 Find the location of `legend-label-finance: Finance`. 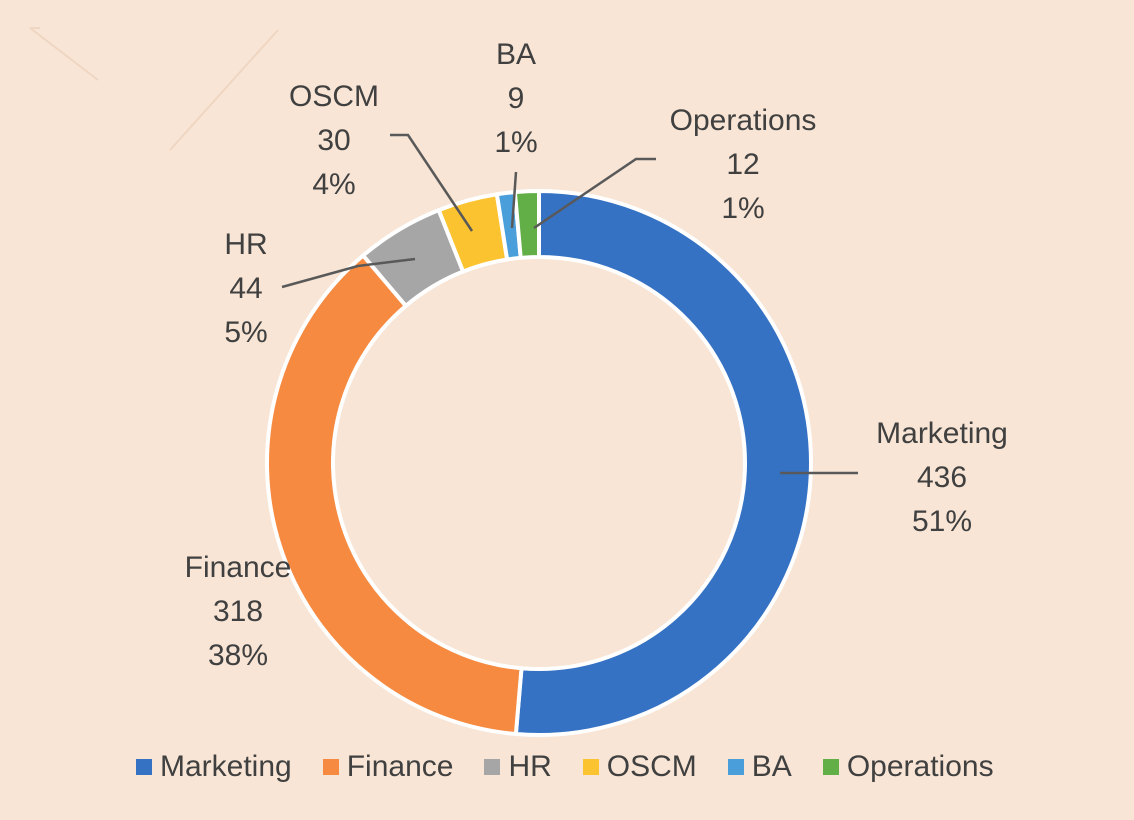

legend-label-finance: Finance is located at coordinates (400, 766).